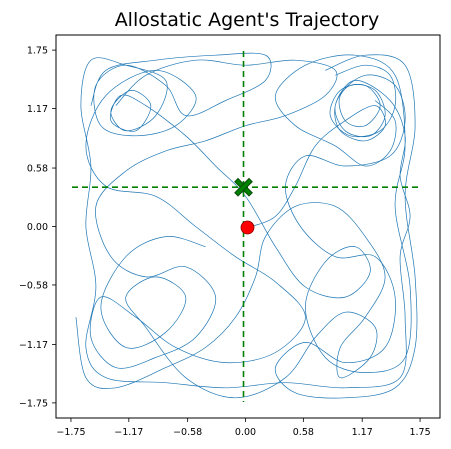 The image size is (451, 449). I want to click on x-tick-label: 0.00, so click(245, 432).